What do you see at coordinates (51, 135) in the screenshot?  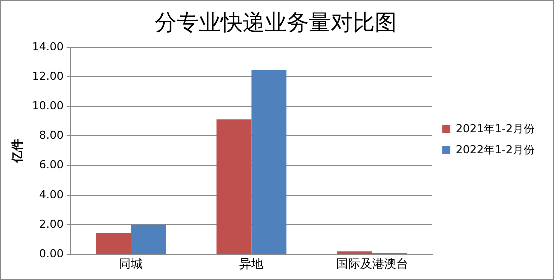 I see `y-tick-label: 8.00` at bounding box center [51, 135].